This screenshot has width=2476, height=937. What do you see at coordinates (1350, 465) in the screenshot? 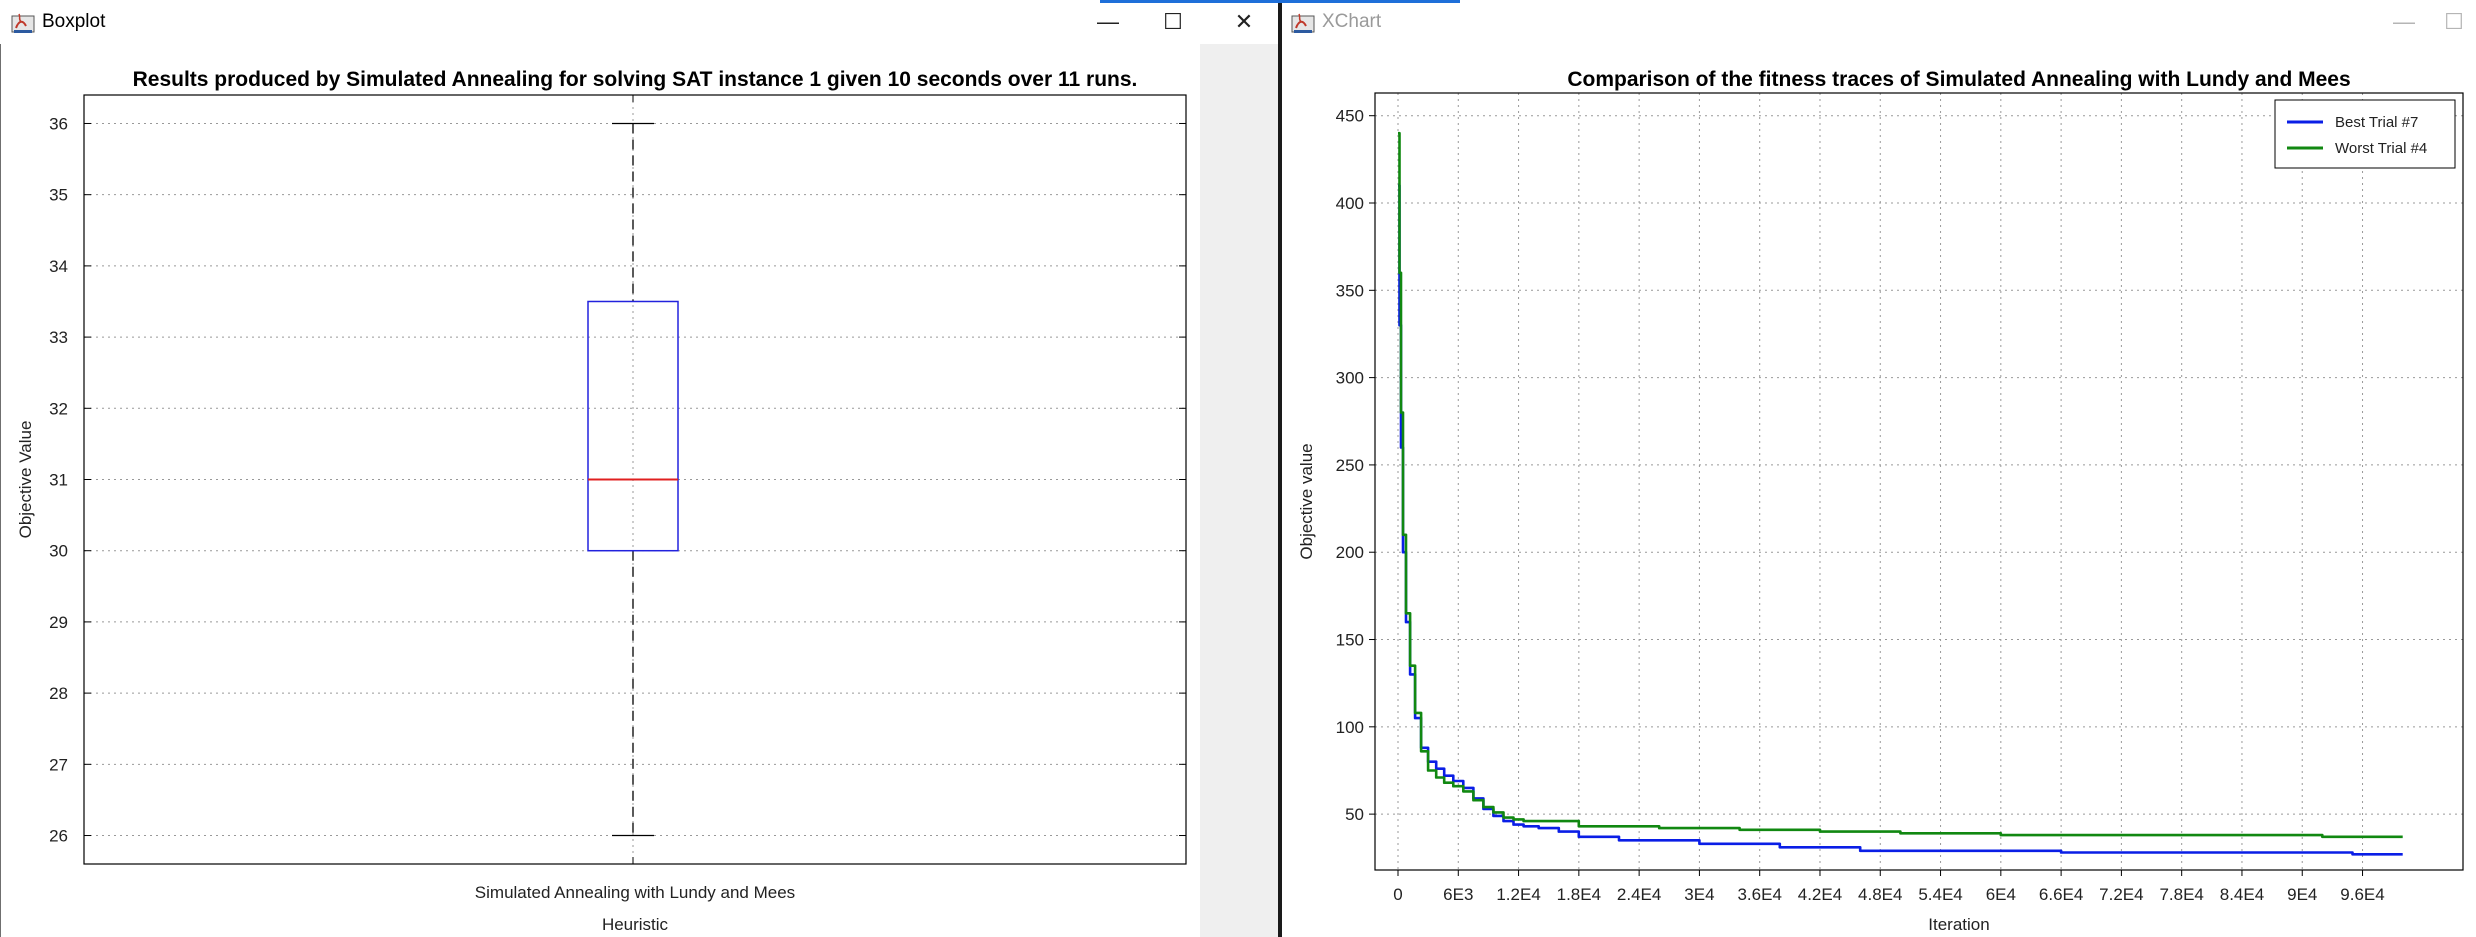
I see `y-tick-label: 250` at bounding box center [1350, 465].